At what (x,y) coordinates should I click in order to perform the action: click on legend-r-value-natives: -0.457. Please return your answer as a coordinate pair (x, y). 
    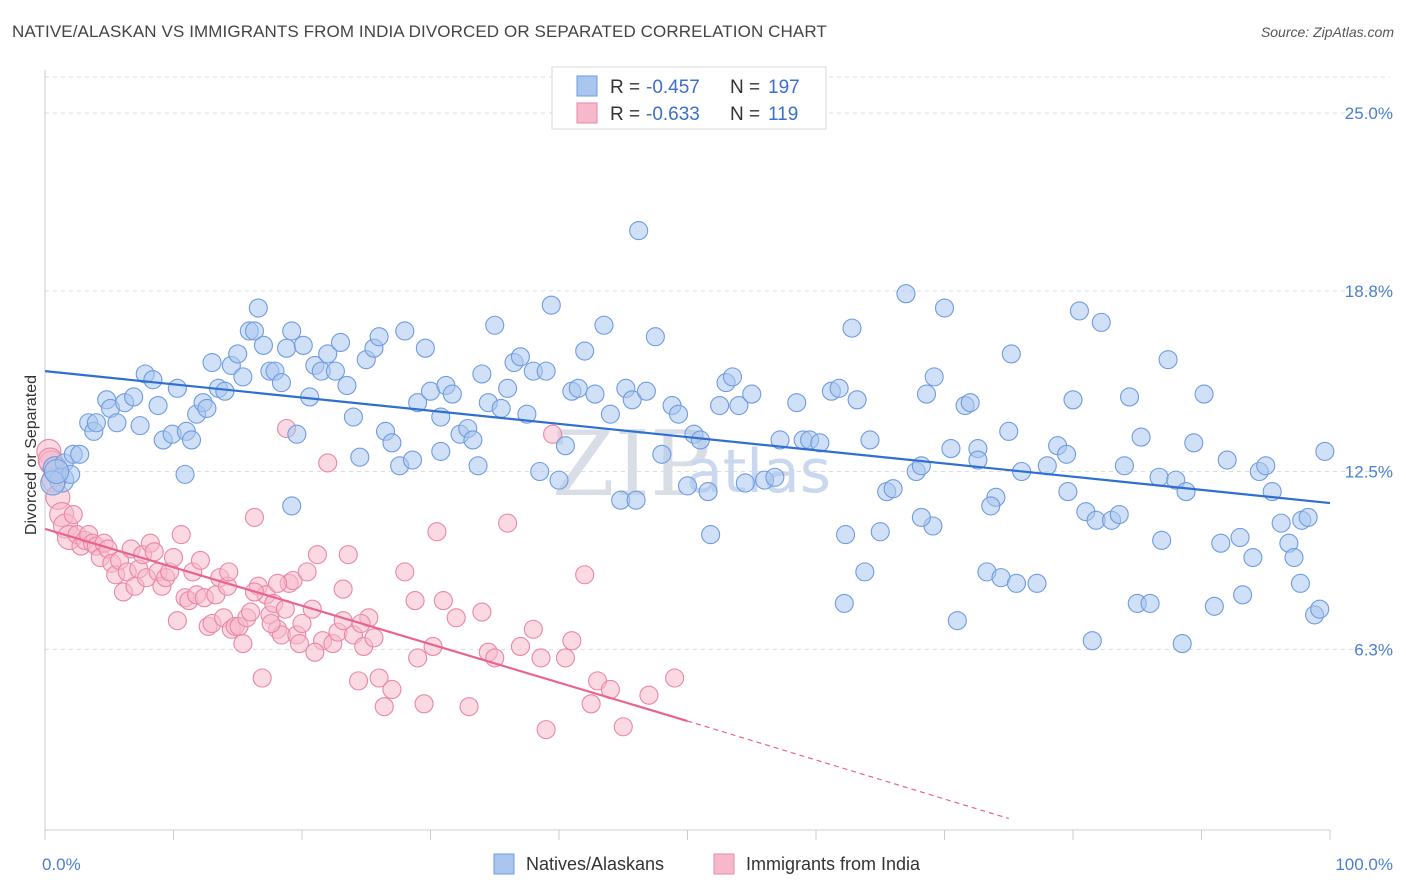
    Looking at the image, I should click on (673, 87).